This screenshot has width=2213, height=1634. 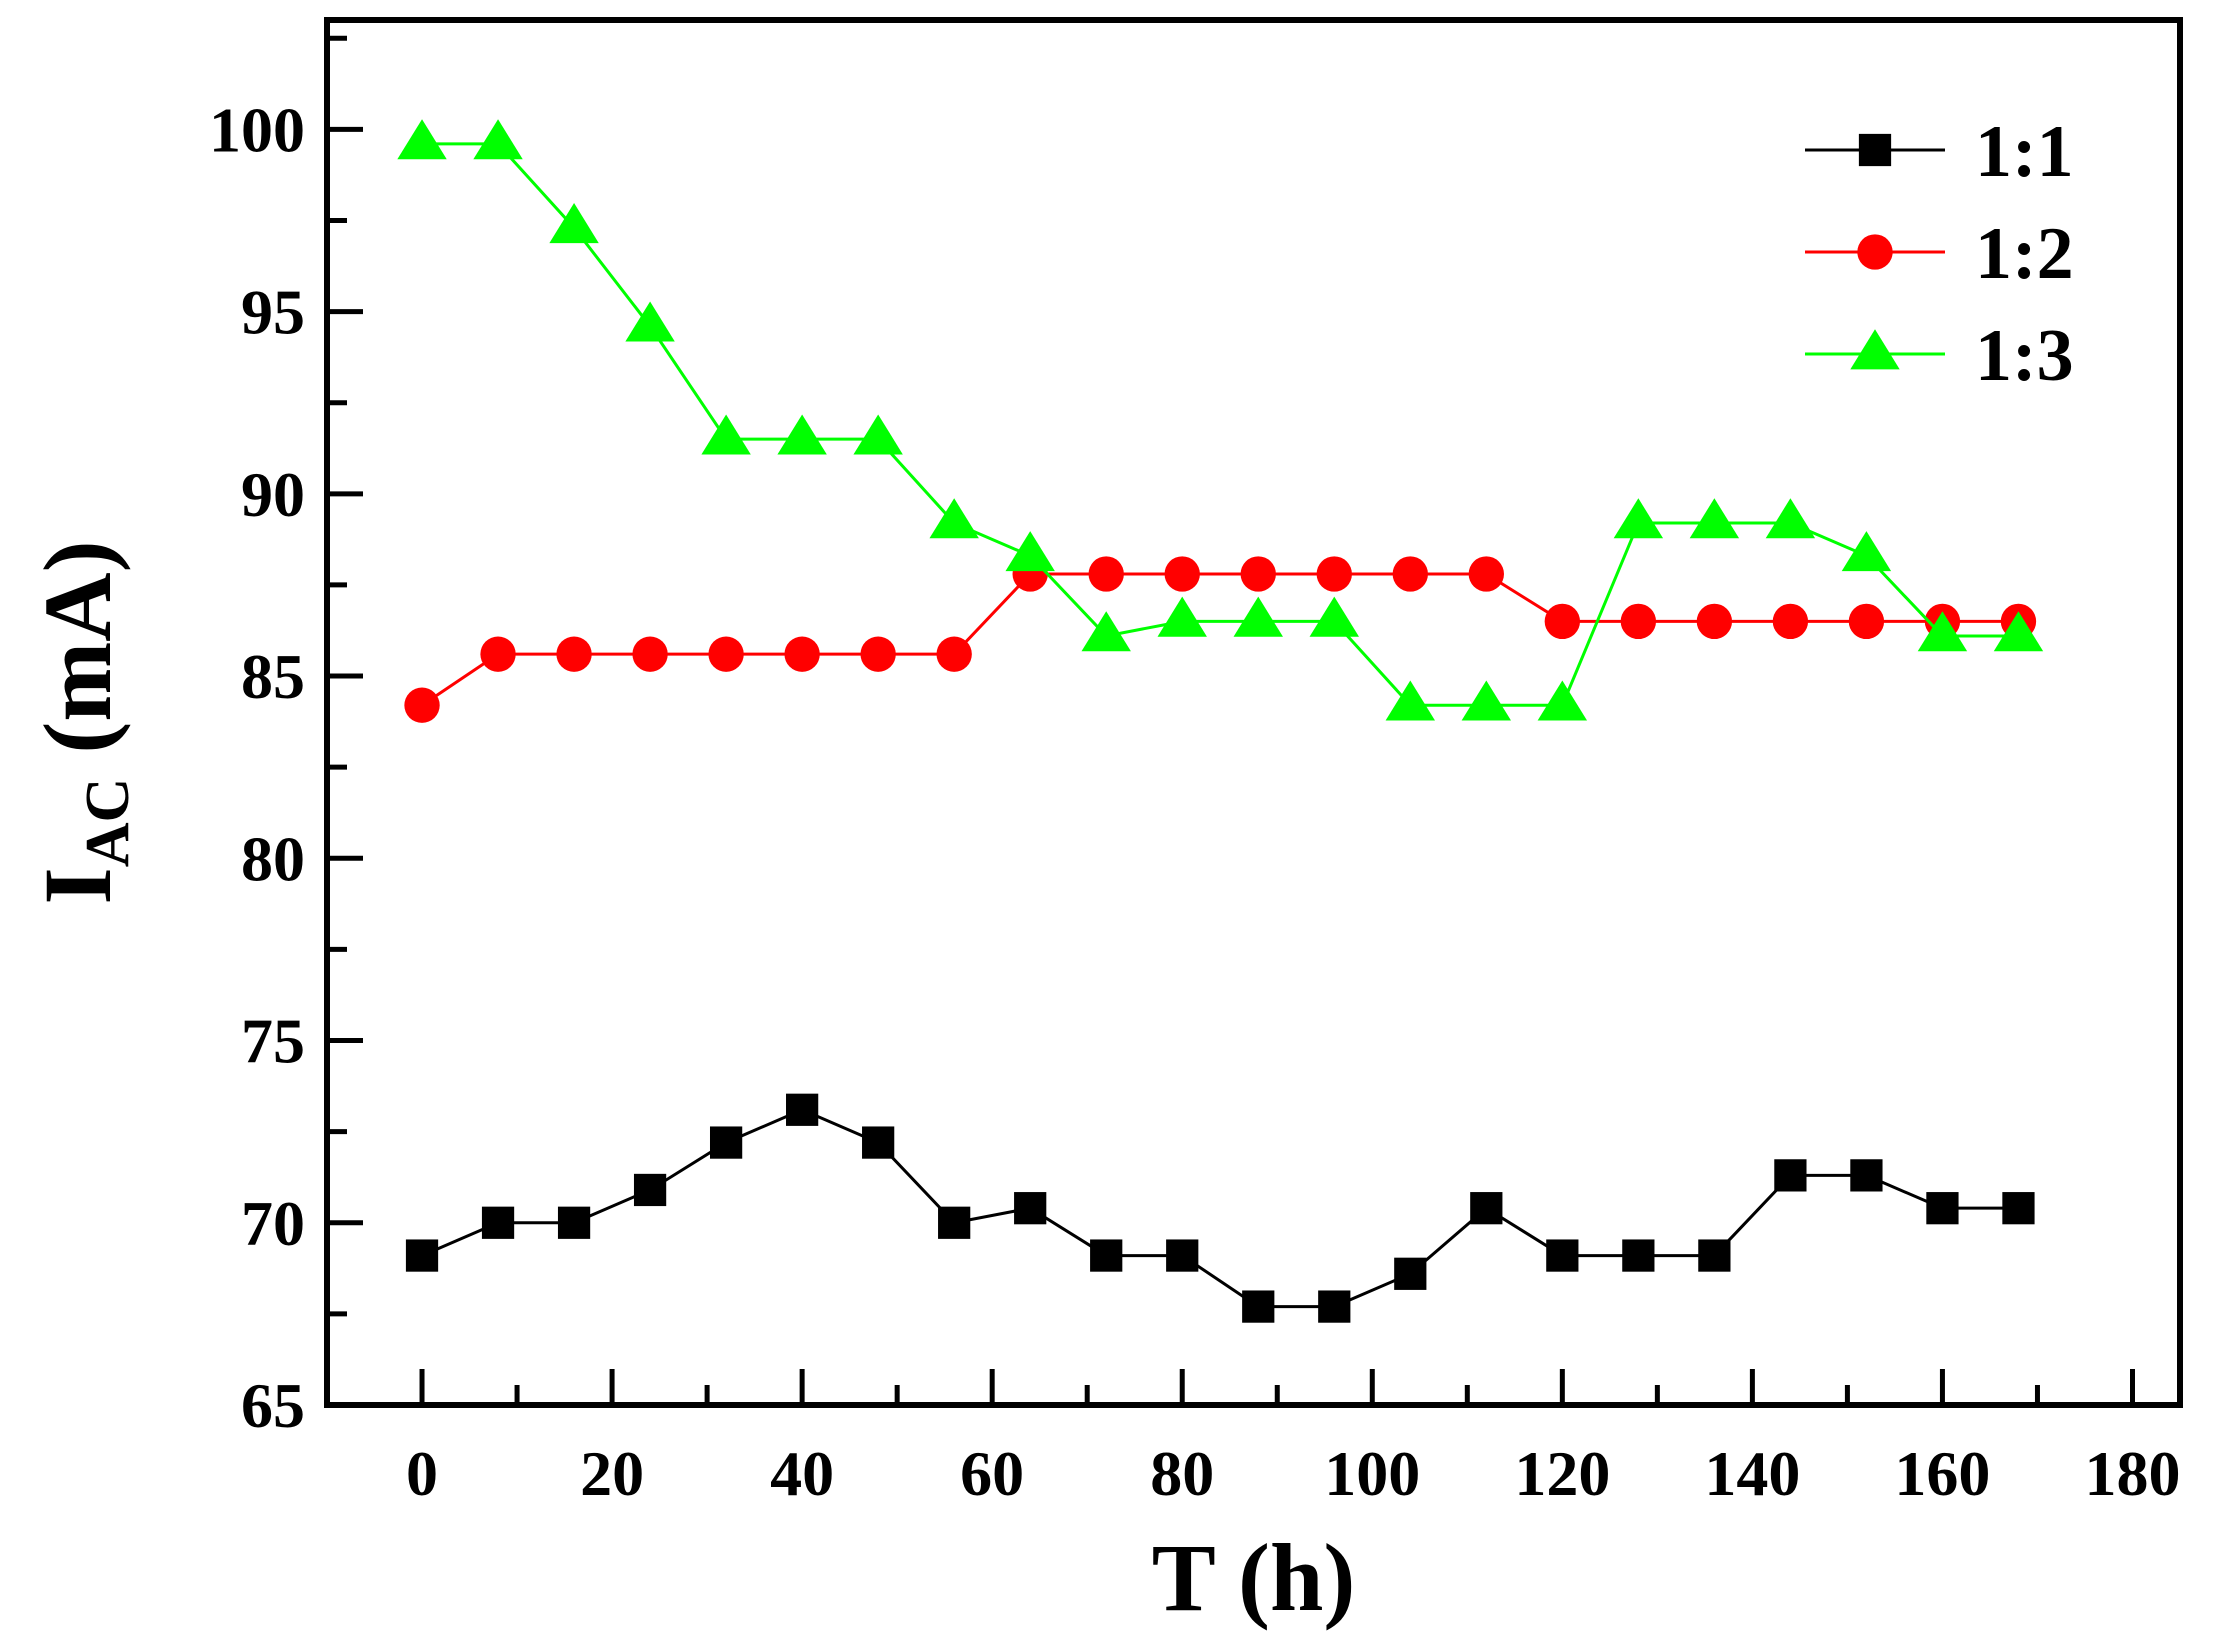 I want to click on x-tick-label: 160, so click(x=1942, y=1473).